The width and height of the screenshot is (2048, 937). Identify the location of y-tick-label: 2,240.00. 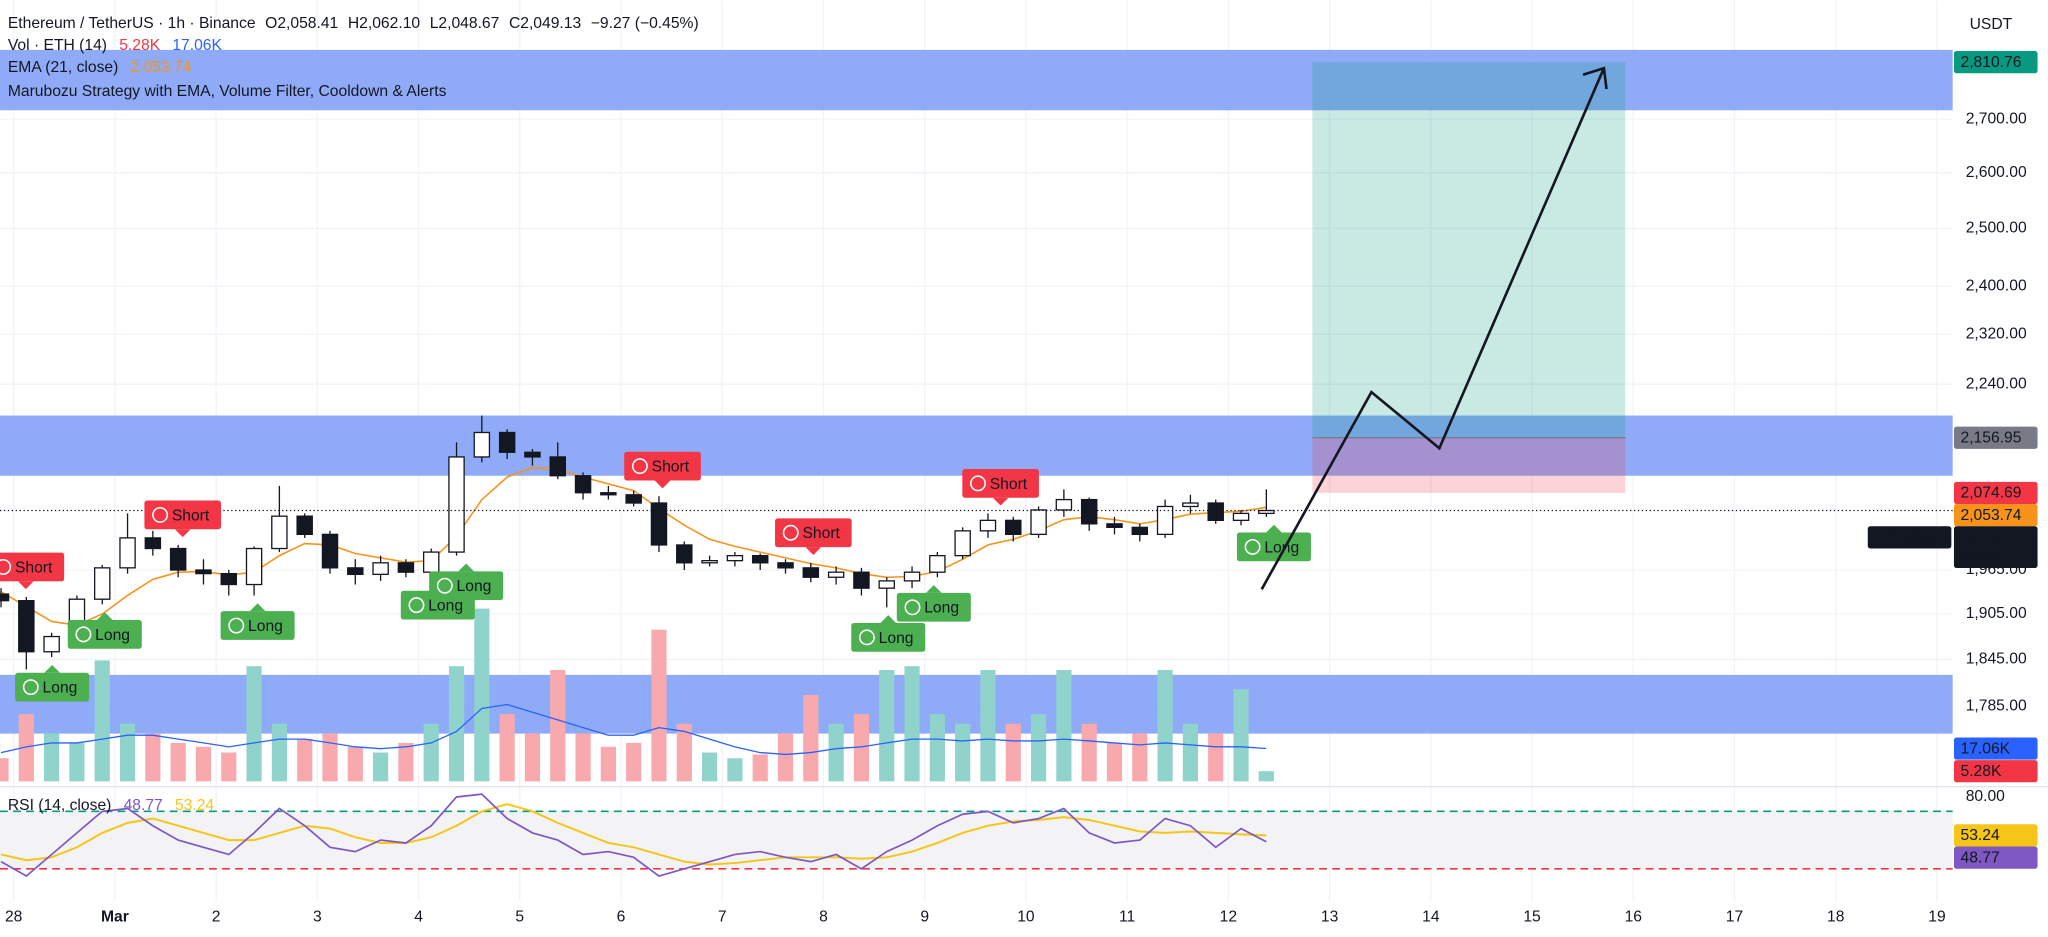
(1996, 383).